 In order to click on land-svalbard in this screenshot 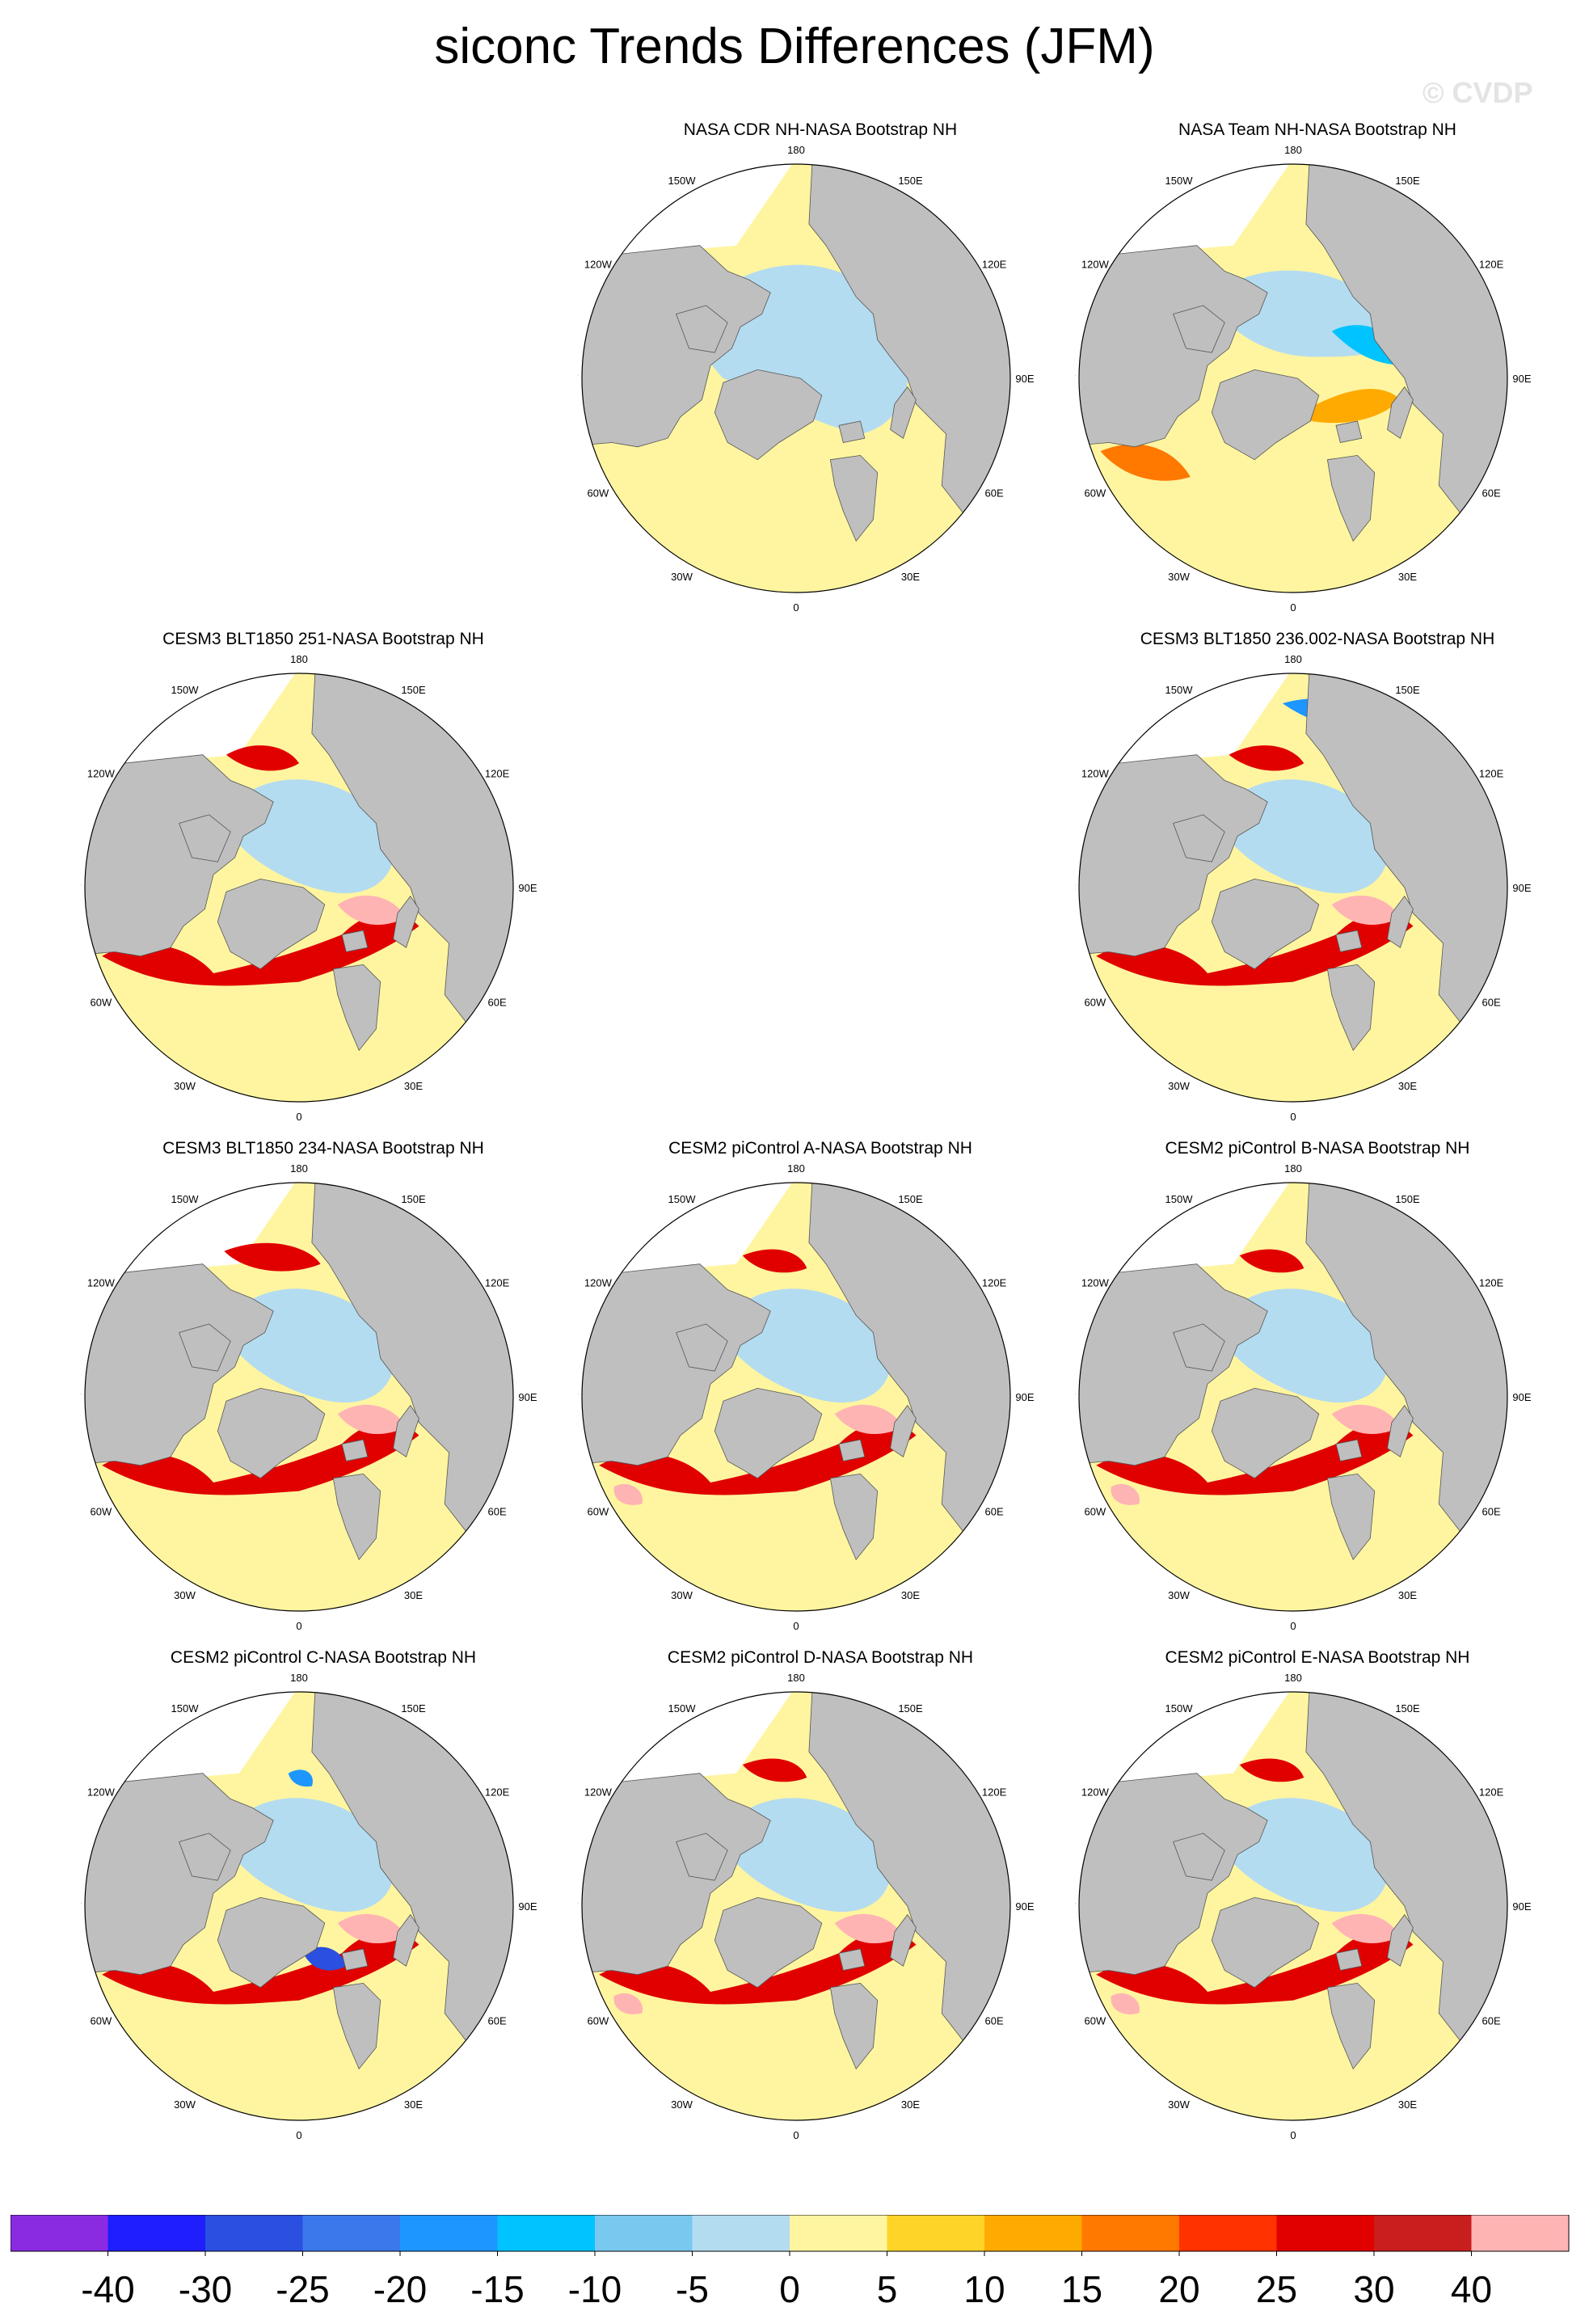, I will do `click(1349, 1960)`.